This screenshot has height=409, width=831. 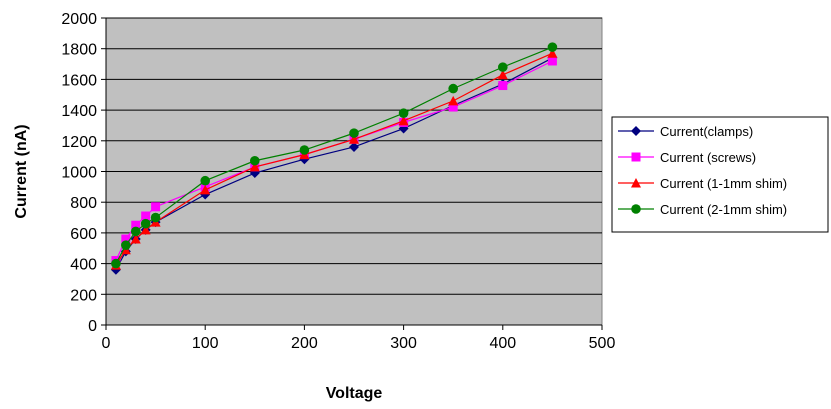 I want to click on y-tick-label: 400, so click(x=83, y=265).